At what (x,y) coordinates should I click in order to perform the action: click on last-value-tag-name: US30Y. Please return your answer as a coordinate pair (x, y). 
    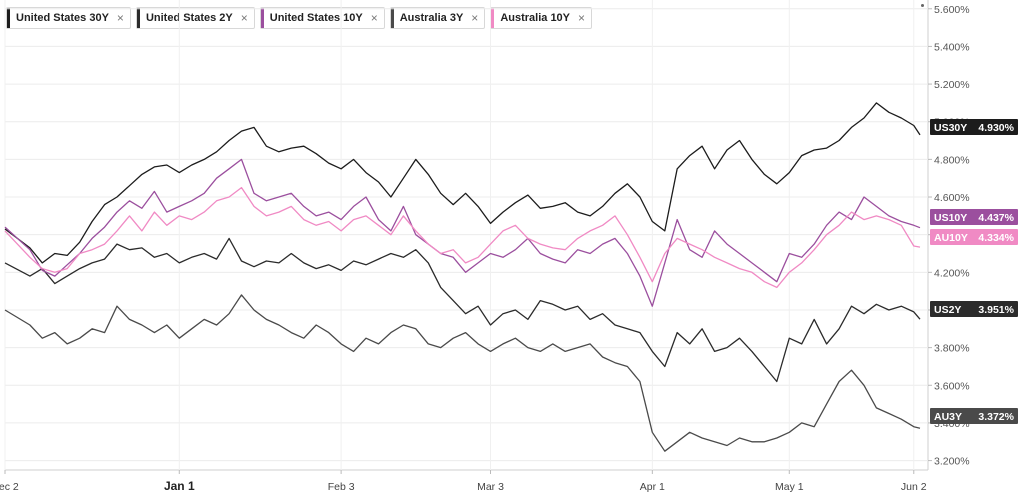
    Looking at the image, I should click on (950, 128).